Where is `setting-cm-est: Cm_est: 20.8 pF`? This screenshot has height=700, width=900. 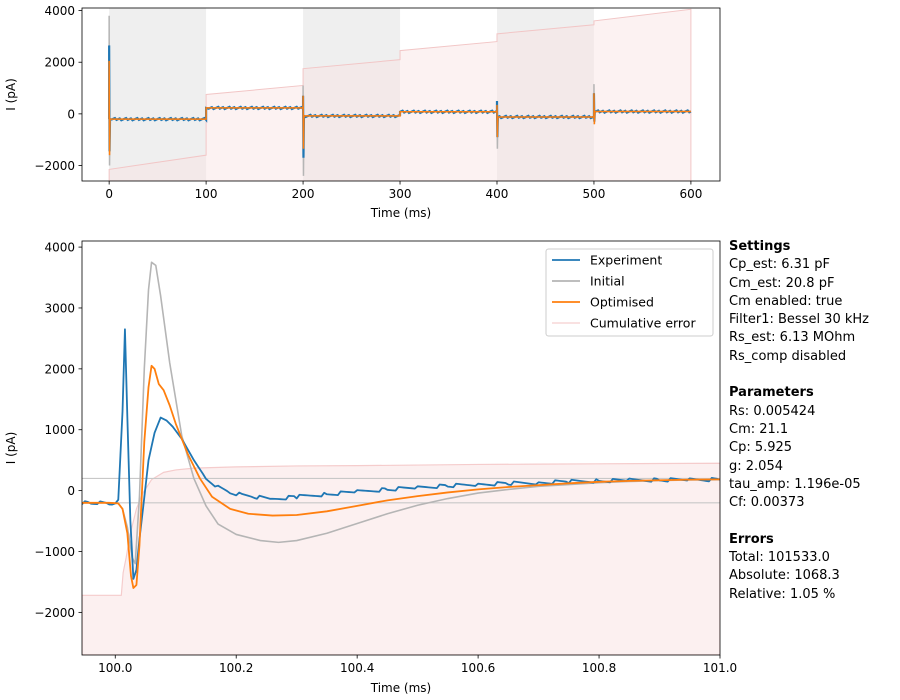
setting-cm-est: Cm_est: 20.8 pF is located at coordinates (782, 283).